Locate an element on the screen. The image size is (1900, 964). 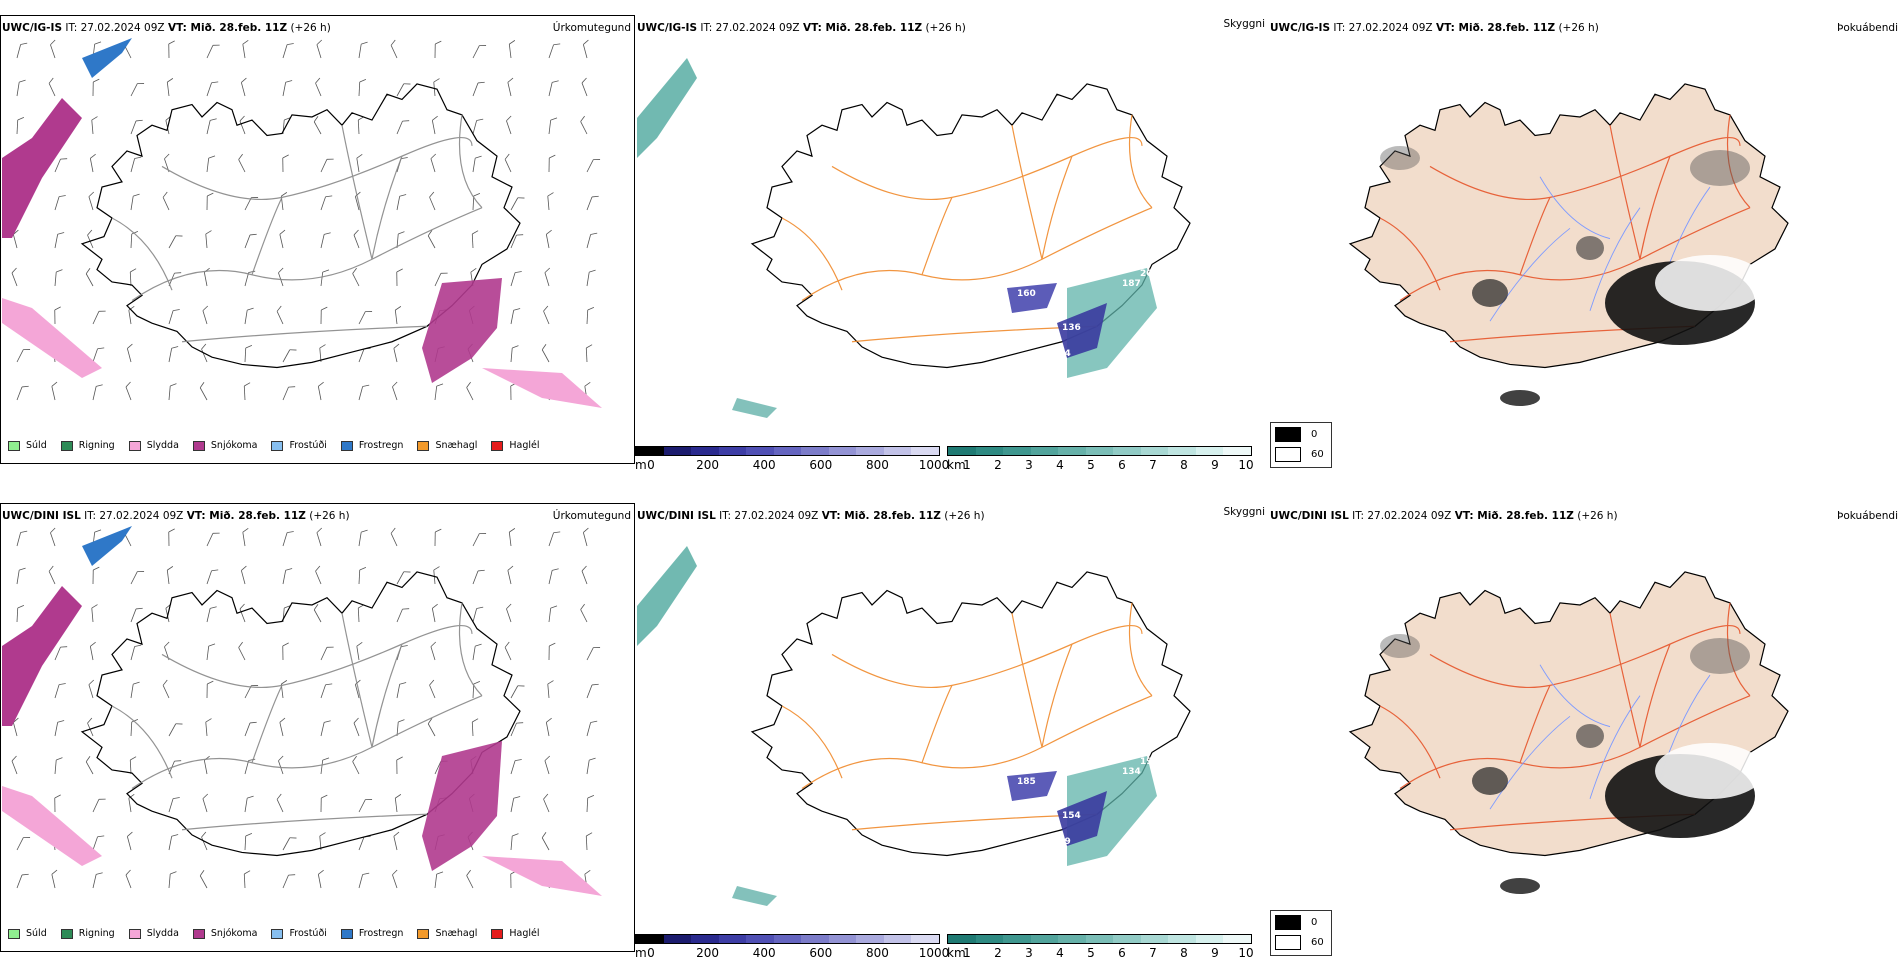
precip-type-map is located at coordinates (317, 235).